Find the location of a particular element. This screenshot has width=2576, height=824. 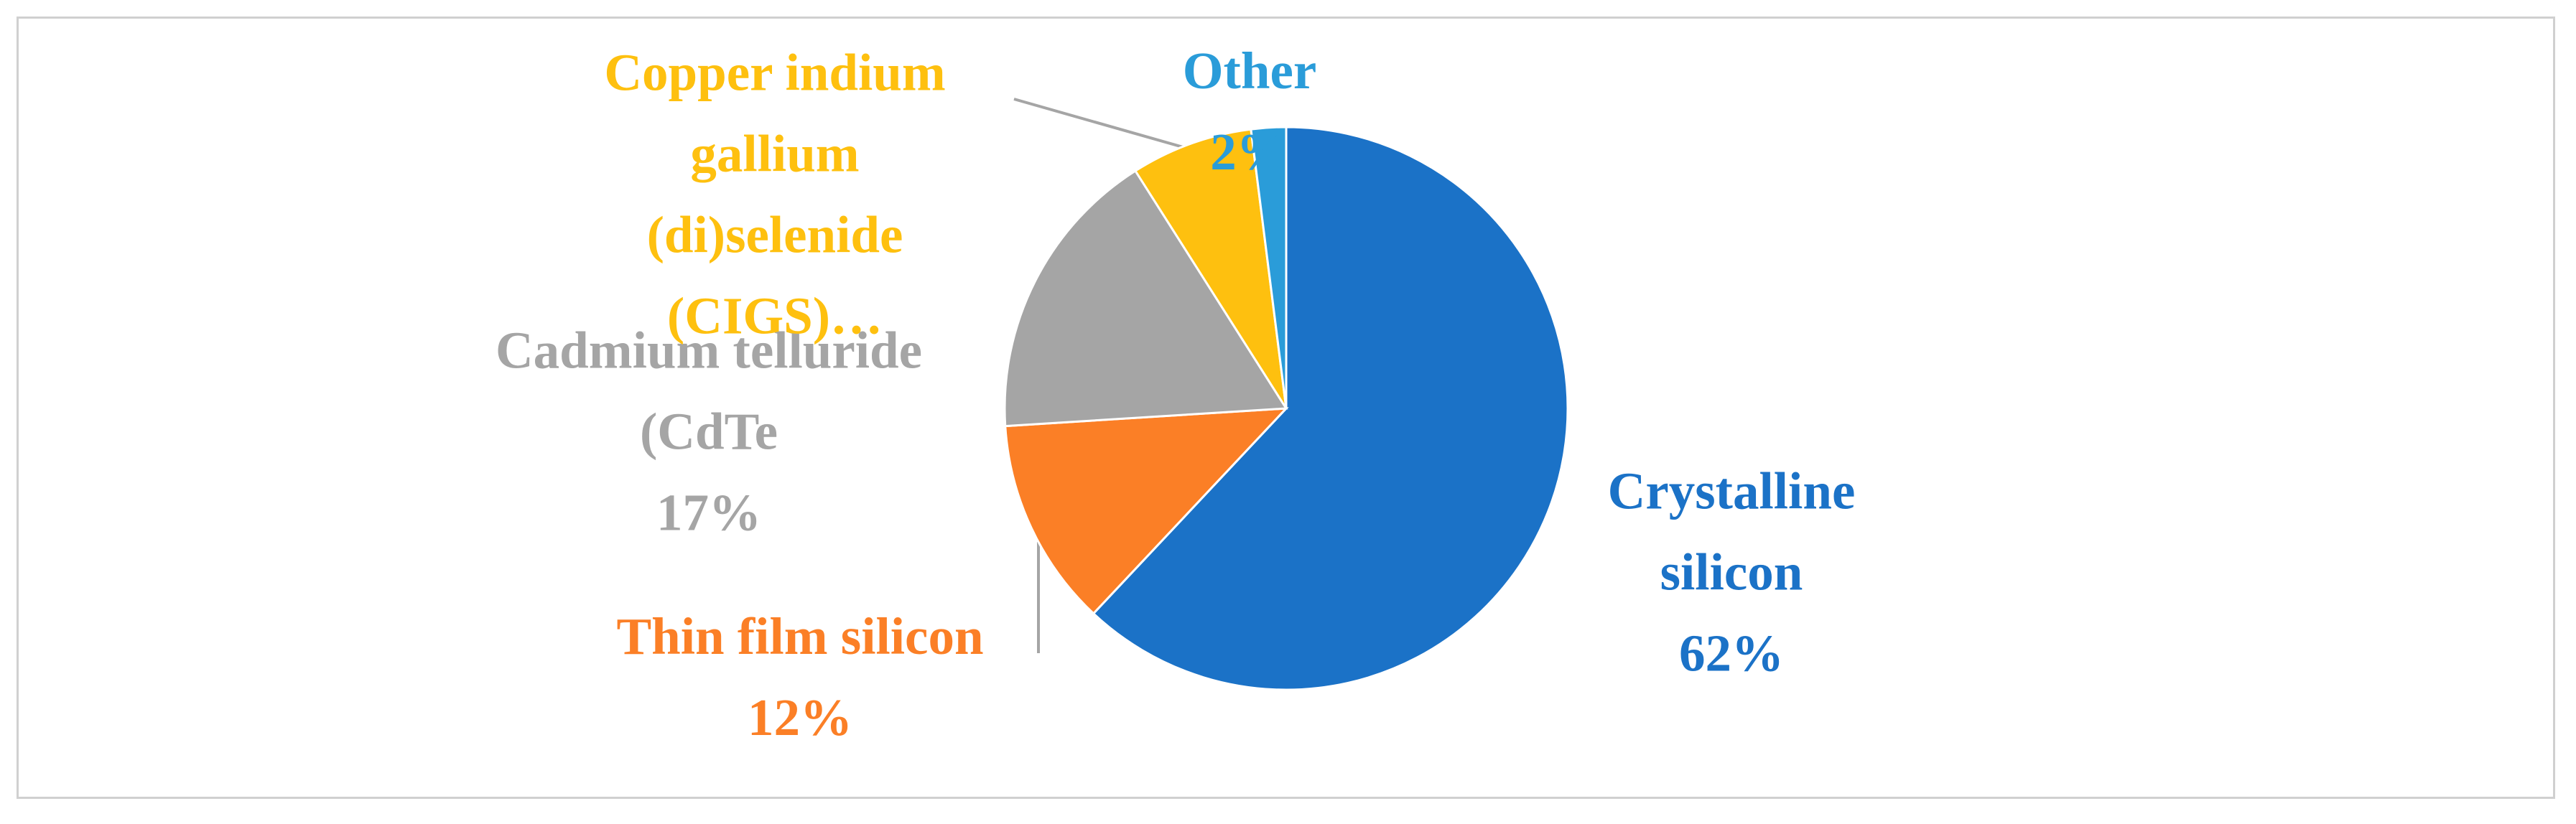

category-label: Other is located at coordinates (1249, 70).